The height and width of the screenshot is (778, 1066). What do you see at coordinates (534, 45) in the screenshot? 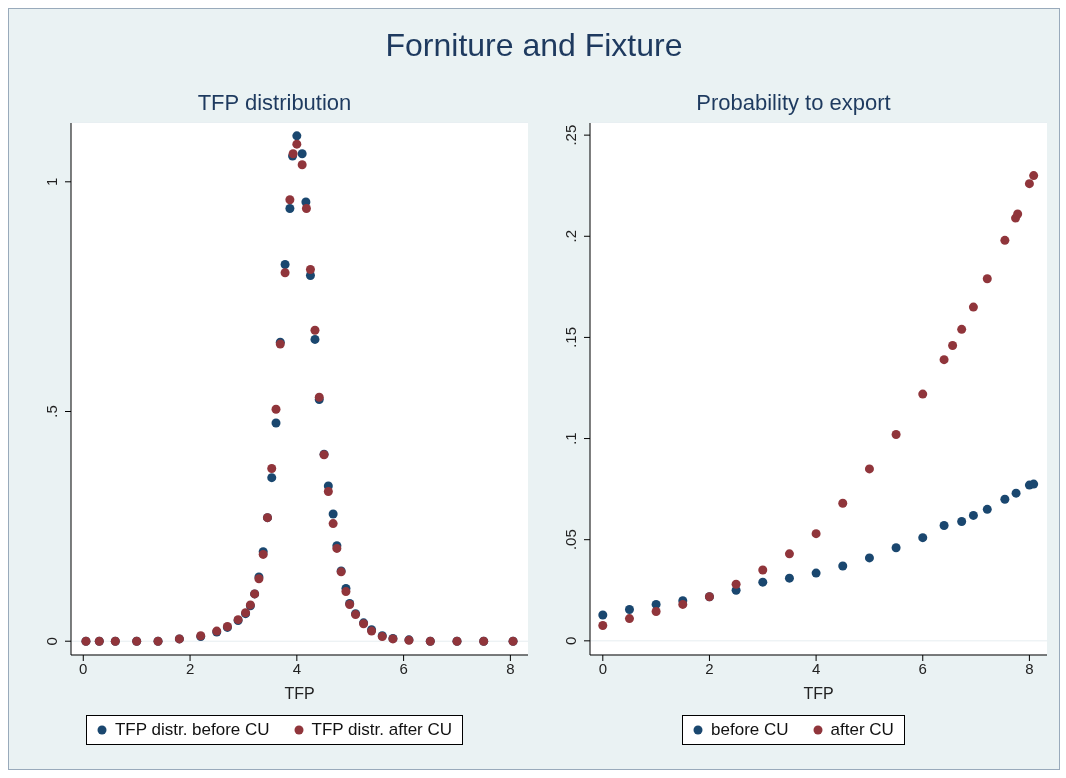
I see `text: Forniture and Fixture` at bounding box center [534, 45].